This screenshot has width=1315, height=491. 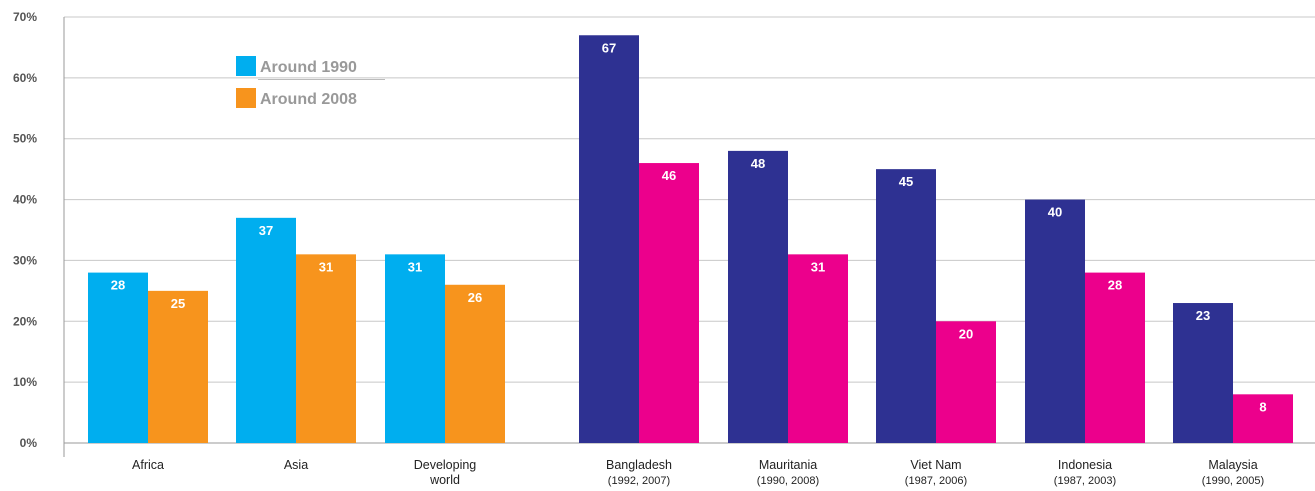 What do you see at coordinates (669, 175) in the screenshot?
I see `data-label: 46` at bounding box center [669, 175].